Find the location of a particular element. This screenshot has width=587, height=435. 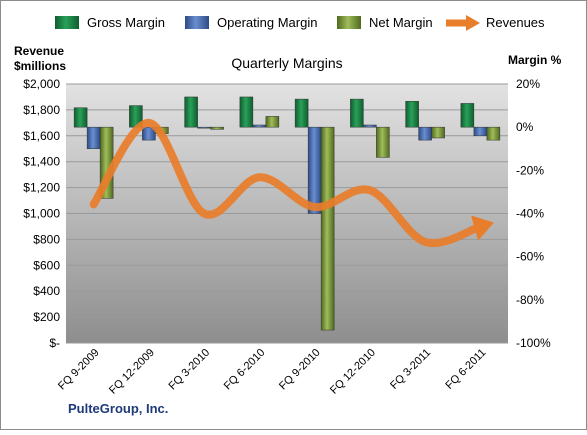

legend-item-operating: Operating Margin is located at coordinates (251, 22).